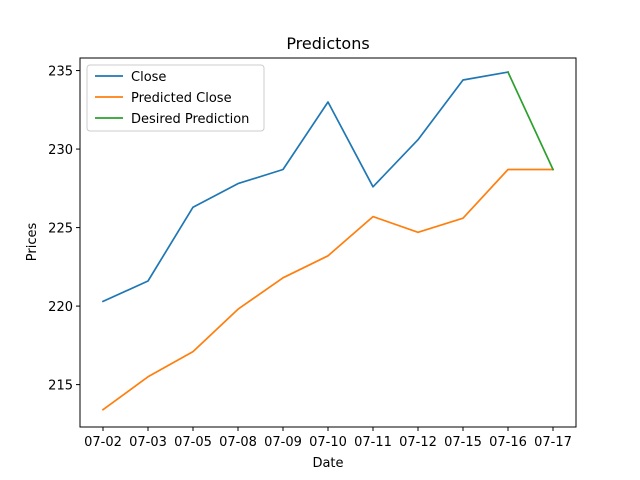 The image size is (640, 480). I want to click on chart-title: Predictons, so click(327, 43).